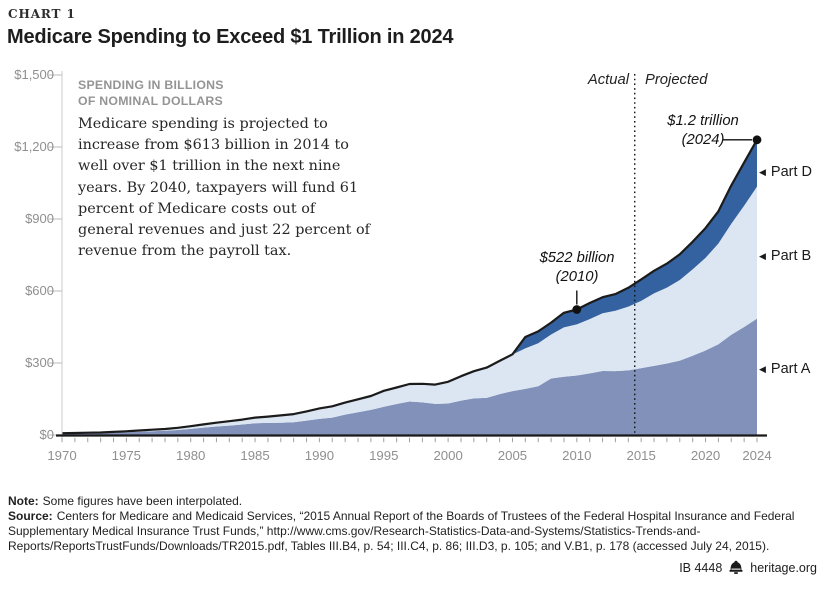 The image size is (825, 590). I want to click on series-label-part-b: ◀ Part B, so click(785, 256).